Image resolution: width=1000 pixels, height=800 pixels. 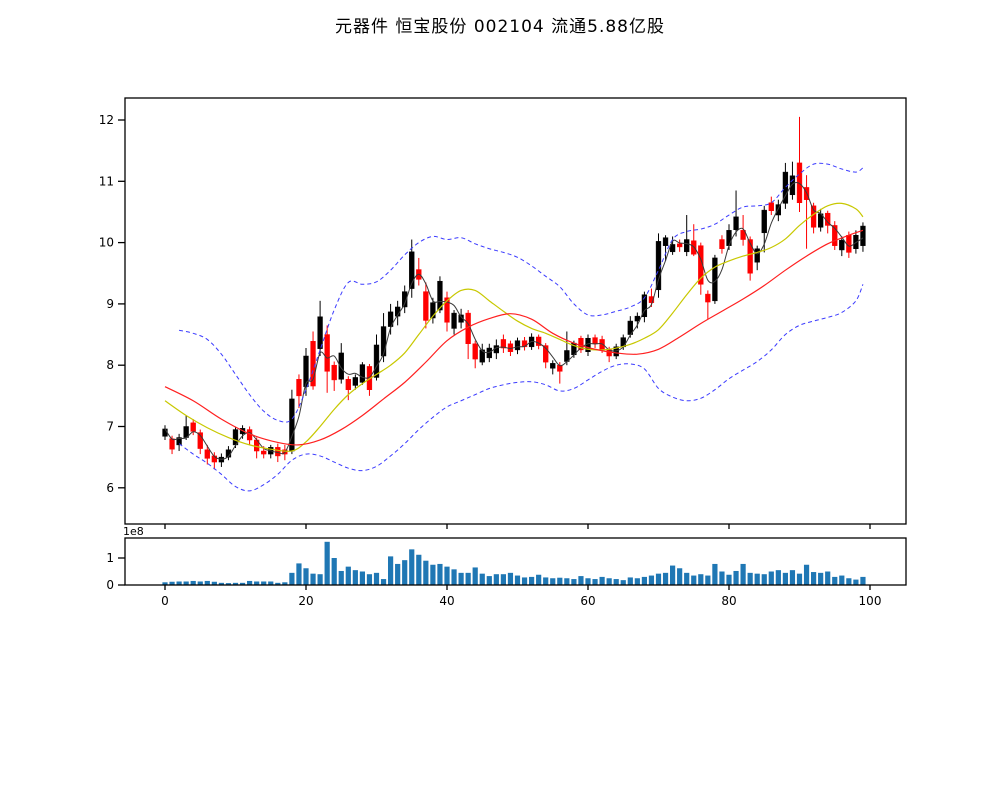 What do you see at coordinates (165, 601) in the screenshot?
I see `x-tick-label: 0` at bounding box center [165, 601].